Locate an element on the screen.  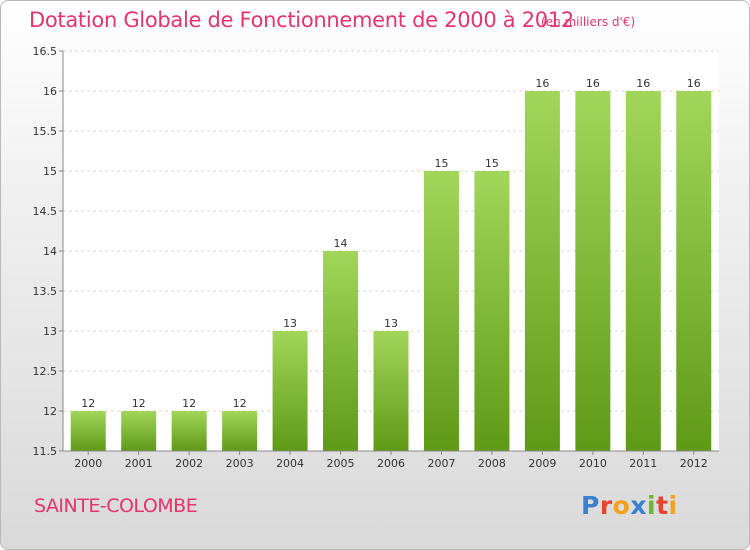
y-tick-label: 11.5 is located at coordinates (45, 451).